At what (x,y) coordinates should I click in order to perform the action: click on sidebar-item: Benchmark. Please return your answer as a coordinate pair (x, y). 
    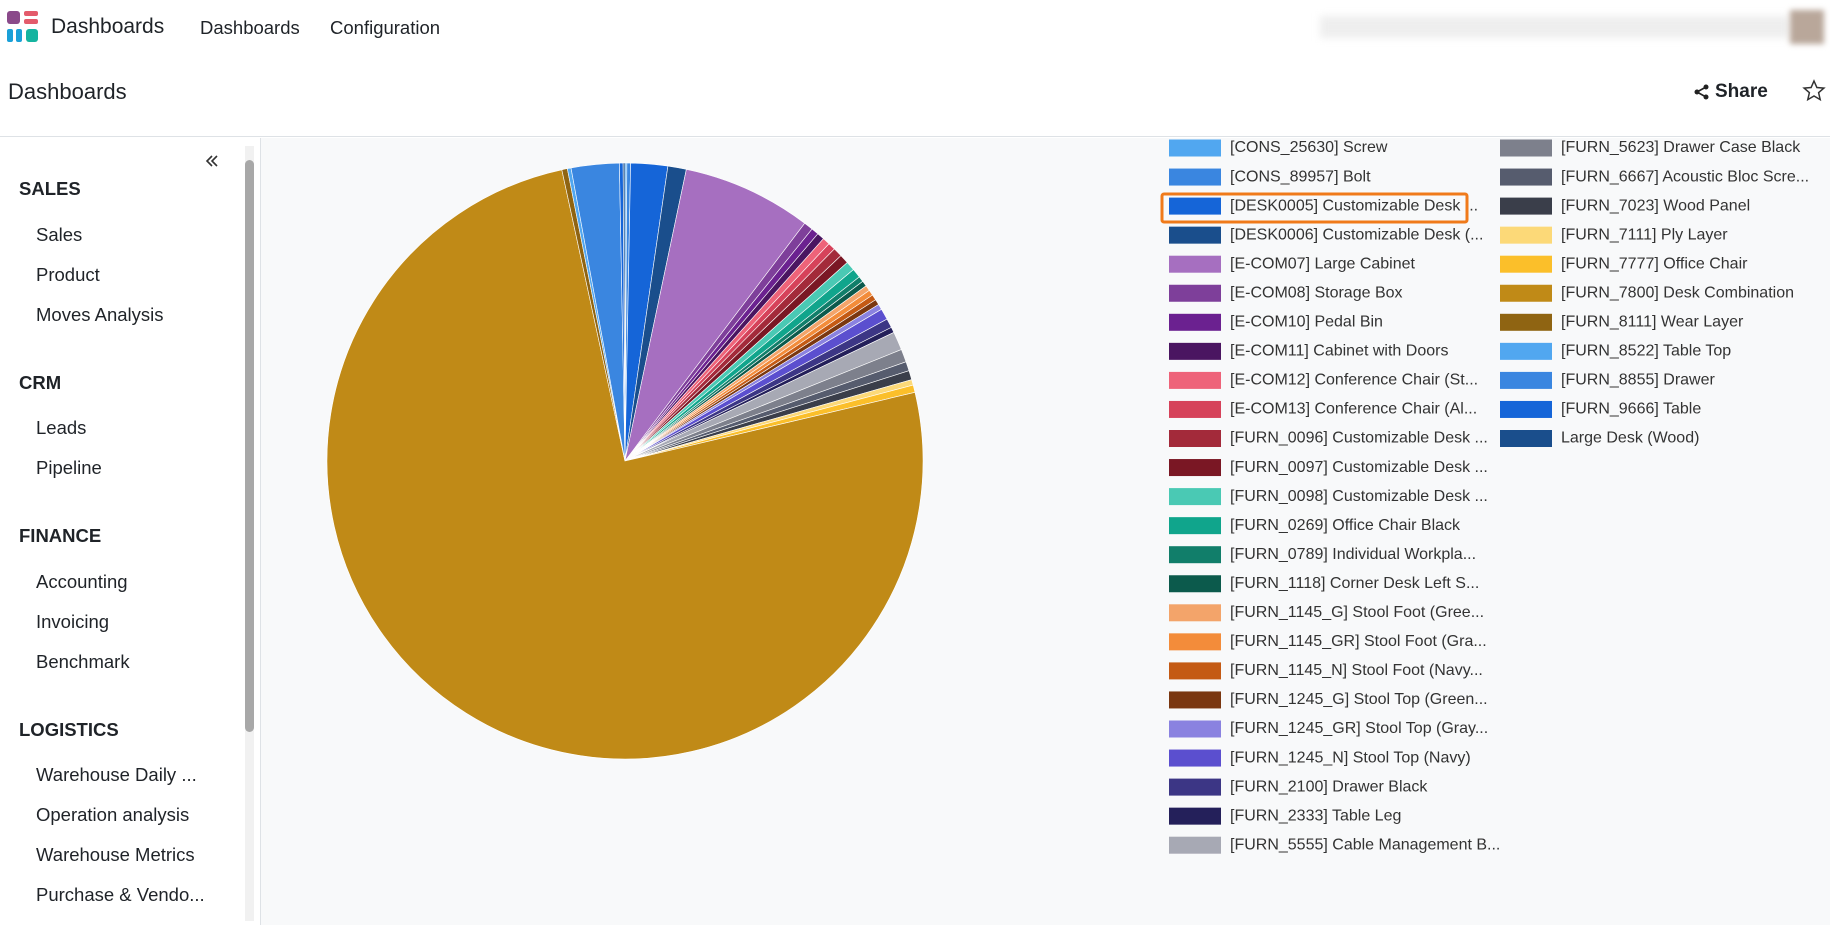
    Looking at the image, I should click on (83, 661).